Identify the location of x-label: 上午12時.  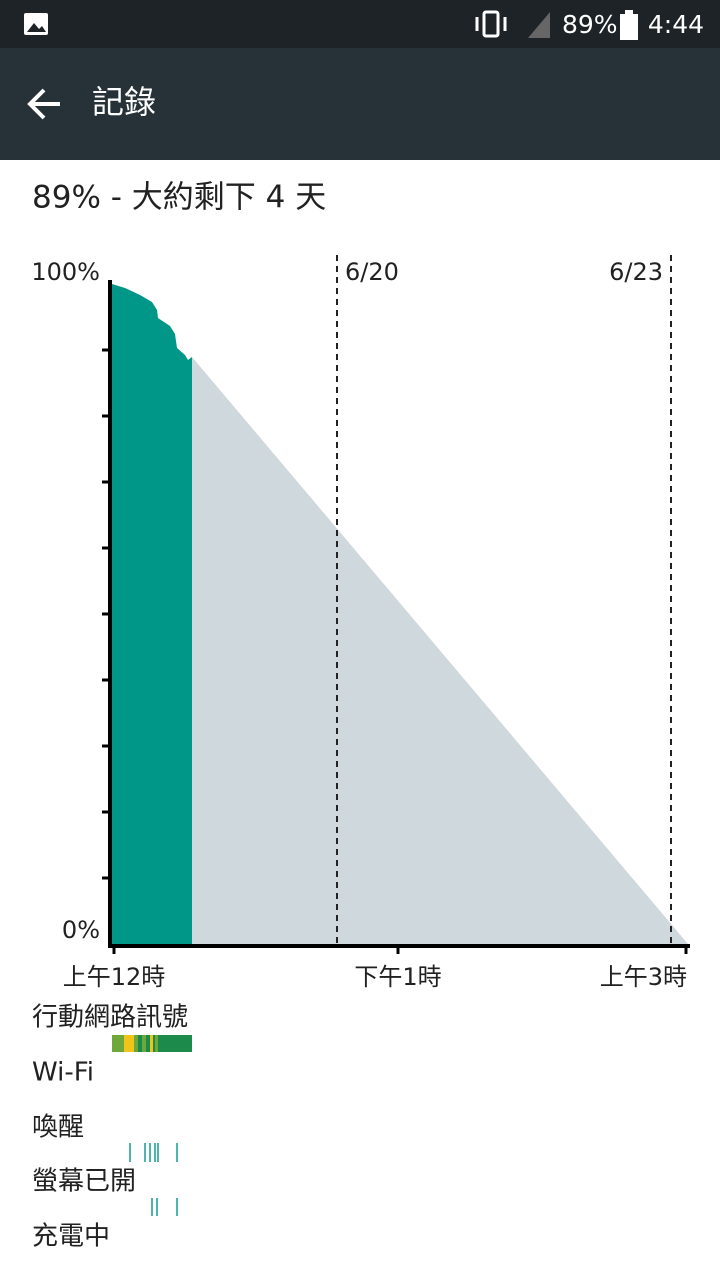
(114, 977).